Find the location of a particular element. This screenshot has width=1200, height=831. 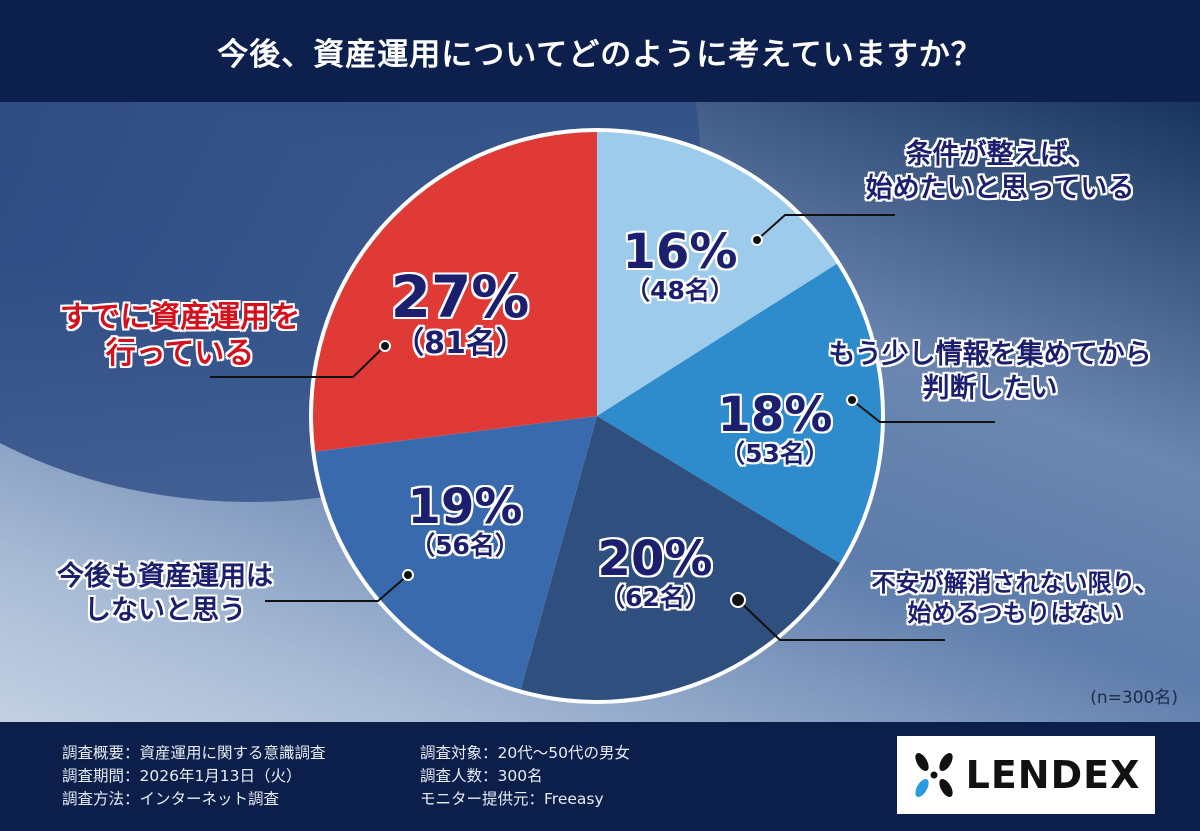

category-label-2: 不安が解消されない限り、 始めるつもりはない is located at coordinates (1015, 598).